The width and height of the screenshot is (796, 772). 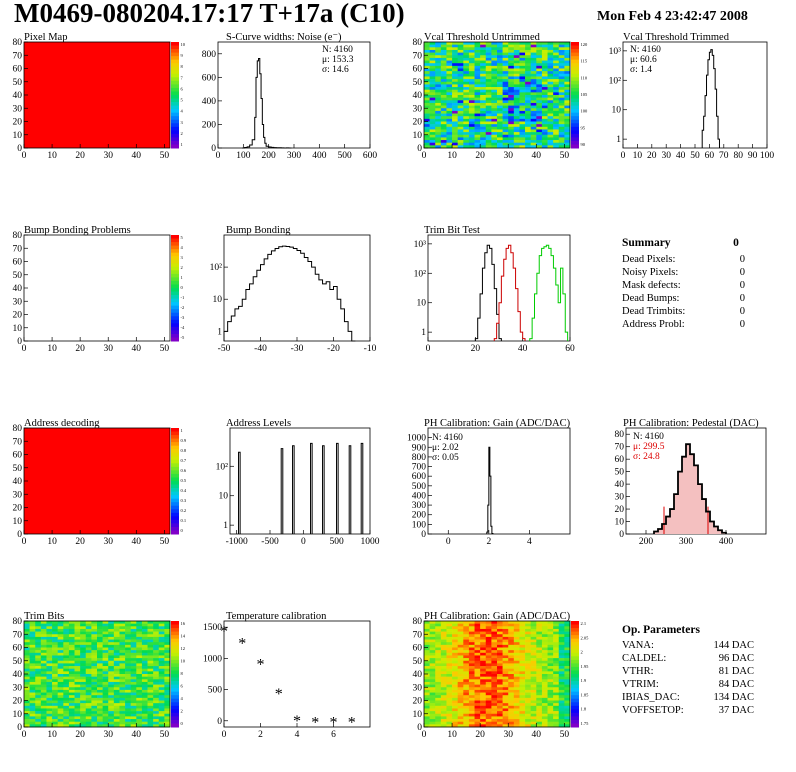 I want to click on y-tick-label: 30, so click(x=620, y=498).